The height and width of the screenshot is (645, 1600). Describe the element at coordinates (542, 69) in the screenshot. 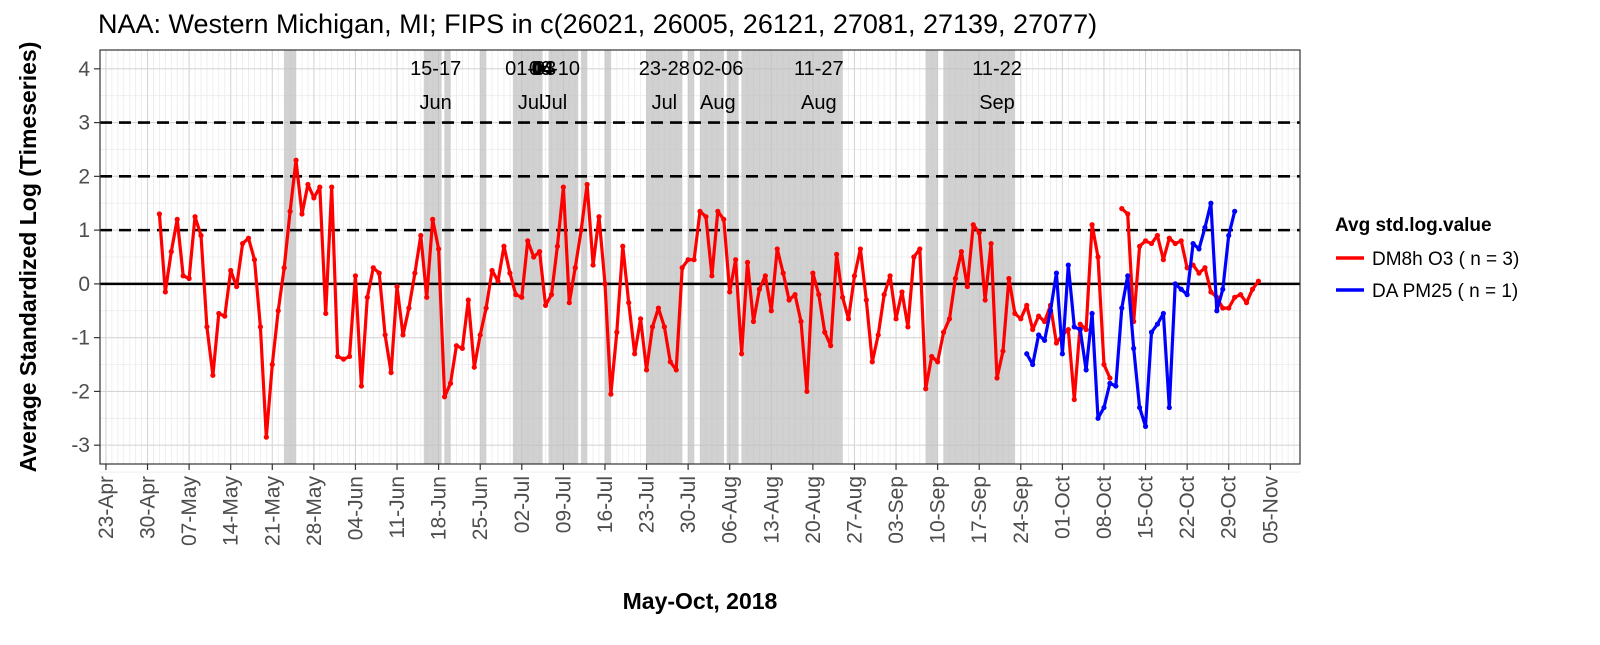

I see `event-label-overlap: 04` at that location.